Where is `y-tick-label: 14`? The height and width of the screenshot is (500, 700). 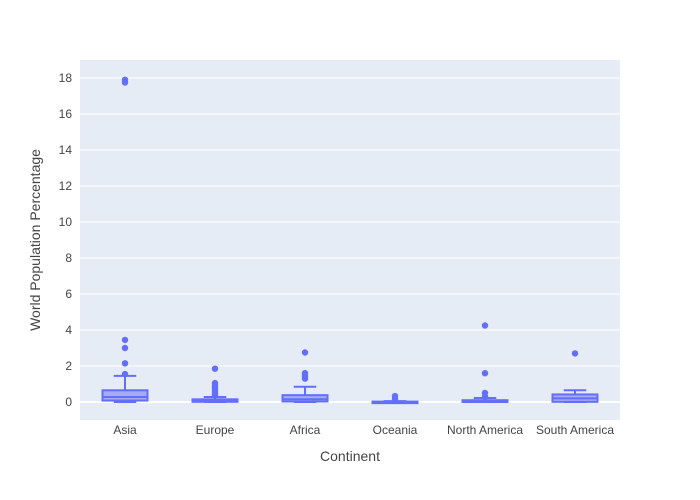
y-tick-label: 14 is located at coordinates (66, 150).